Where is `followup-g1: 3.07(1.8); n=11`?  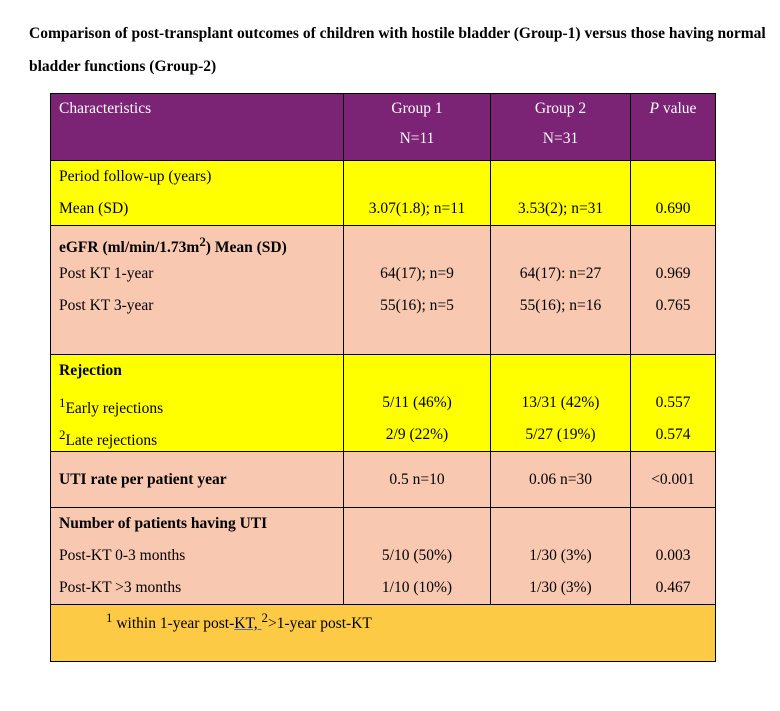
followup-g1: 3.07(1.8); n=11 is located at coordinates (417, 193).